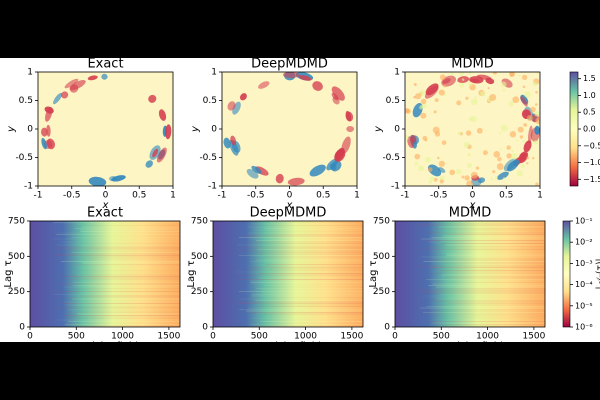  What do you see at coordinates (591, 162) in the screenshot?
I see `colorbar-tick-label: −1.0` at bounding box center [591, 162].